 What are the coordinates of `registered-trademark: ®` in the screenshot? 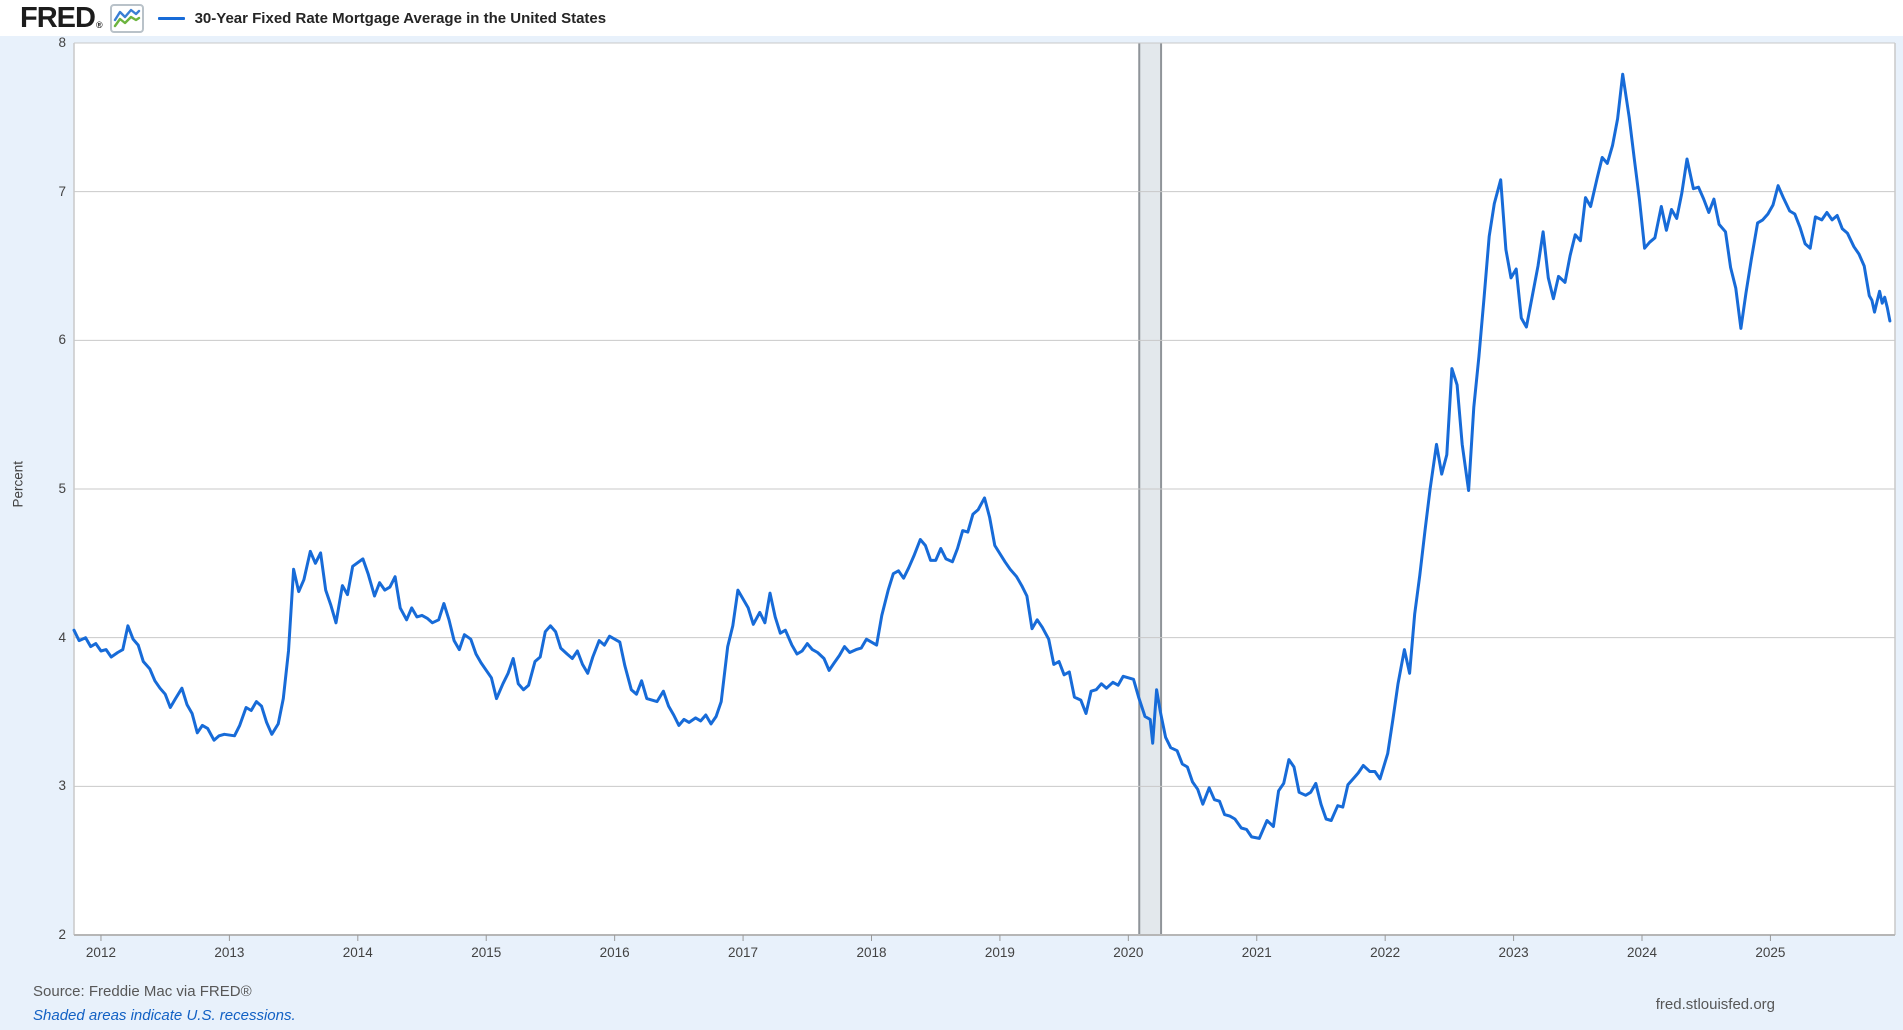 It's located at (99, 24).